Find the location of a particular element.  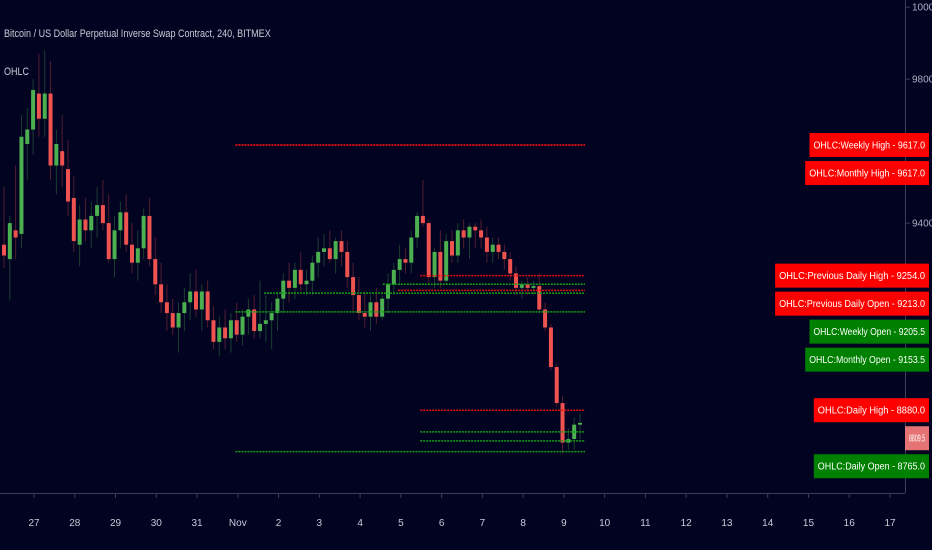

time-tick-label: 2 is located at coordinates (279, 523).